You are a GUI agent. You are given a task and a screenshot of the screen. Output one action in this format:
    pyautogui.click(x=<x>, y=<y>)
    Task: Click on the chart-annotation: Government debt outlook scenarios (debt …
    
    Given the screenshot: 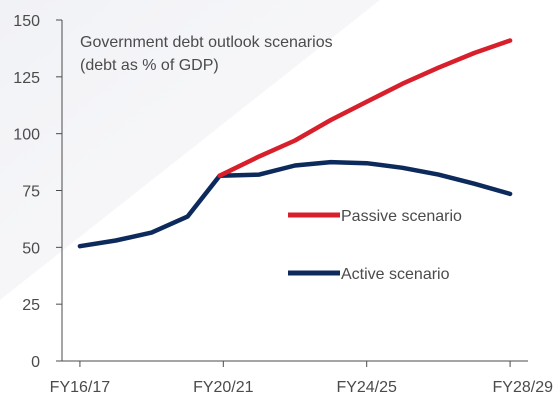 What is the action you would take?
    pyautogui.click(x=206, y=54)
    